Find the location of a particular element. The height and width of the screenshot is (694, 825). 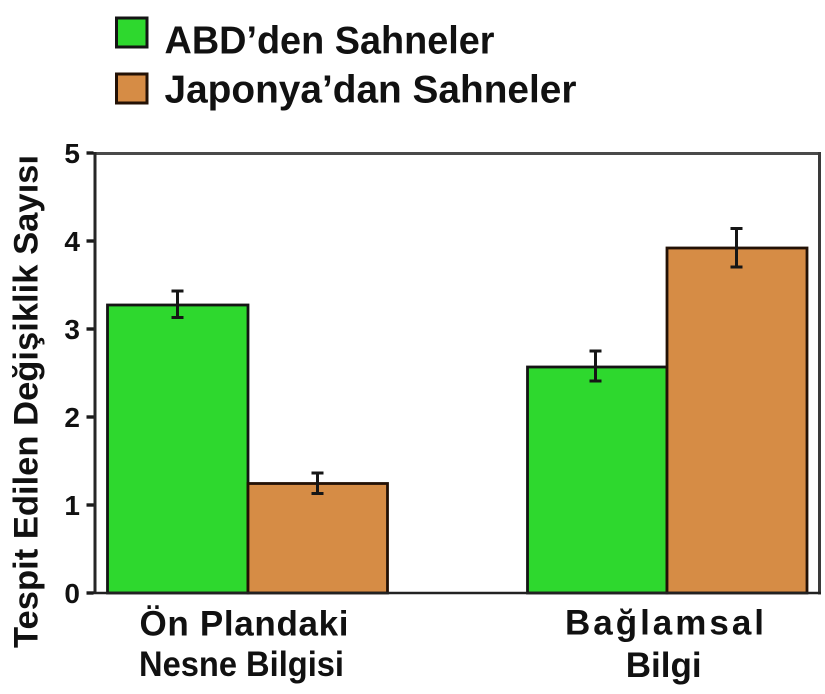

svg-text: 1 is located at coordinates (72, 505).